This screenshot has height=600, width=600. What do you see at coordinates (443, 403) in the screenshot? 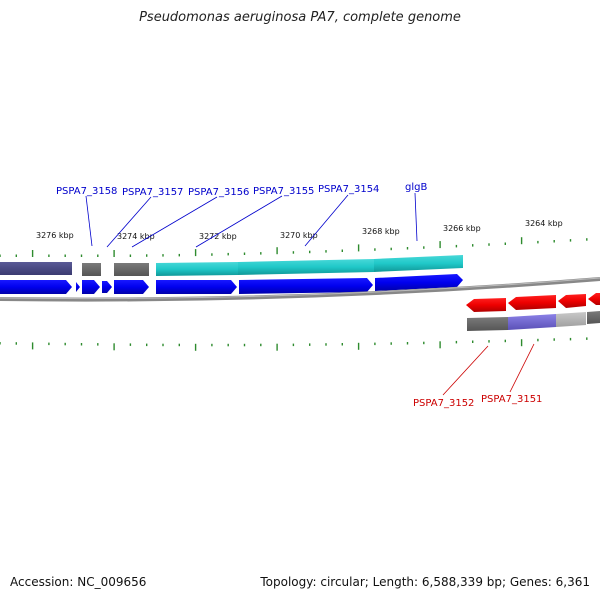
I see `gene-label: PSPA7_3152` at bounding box center [443, 403].